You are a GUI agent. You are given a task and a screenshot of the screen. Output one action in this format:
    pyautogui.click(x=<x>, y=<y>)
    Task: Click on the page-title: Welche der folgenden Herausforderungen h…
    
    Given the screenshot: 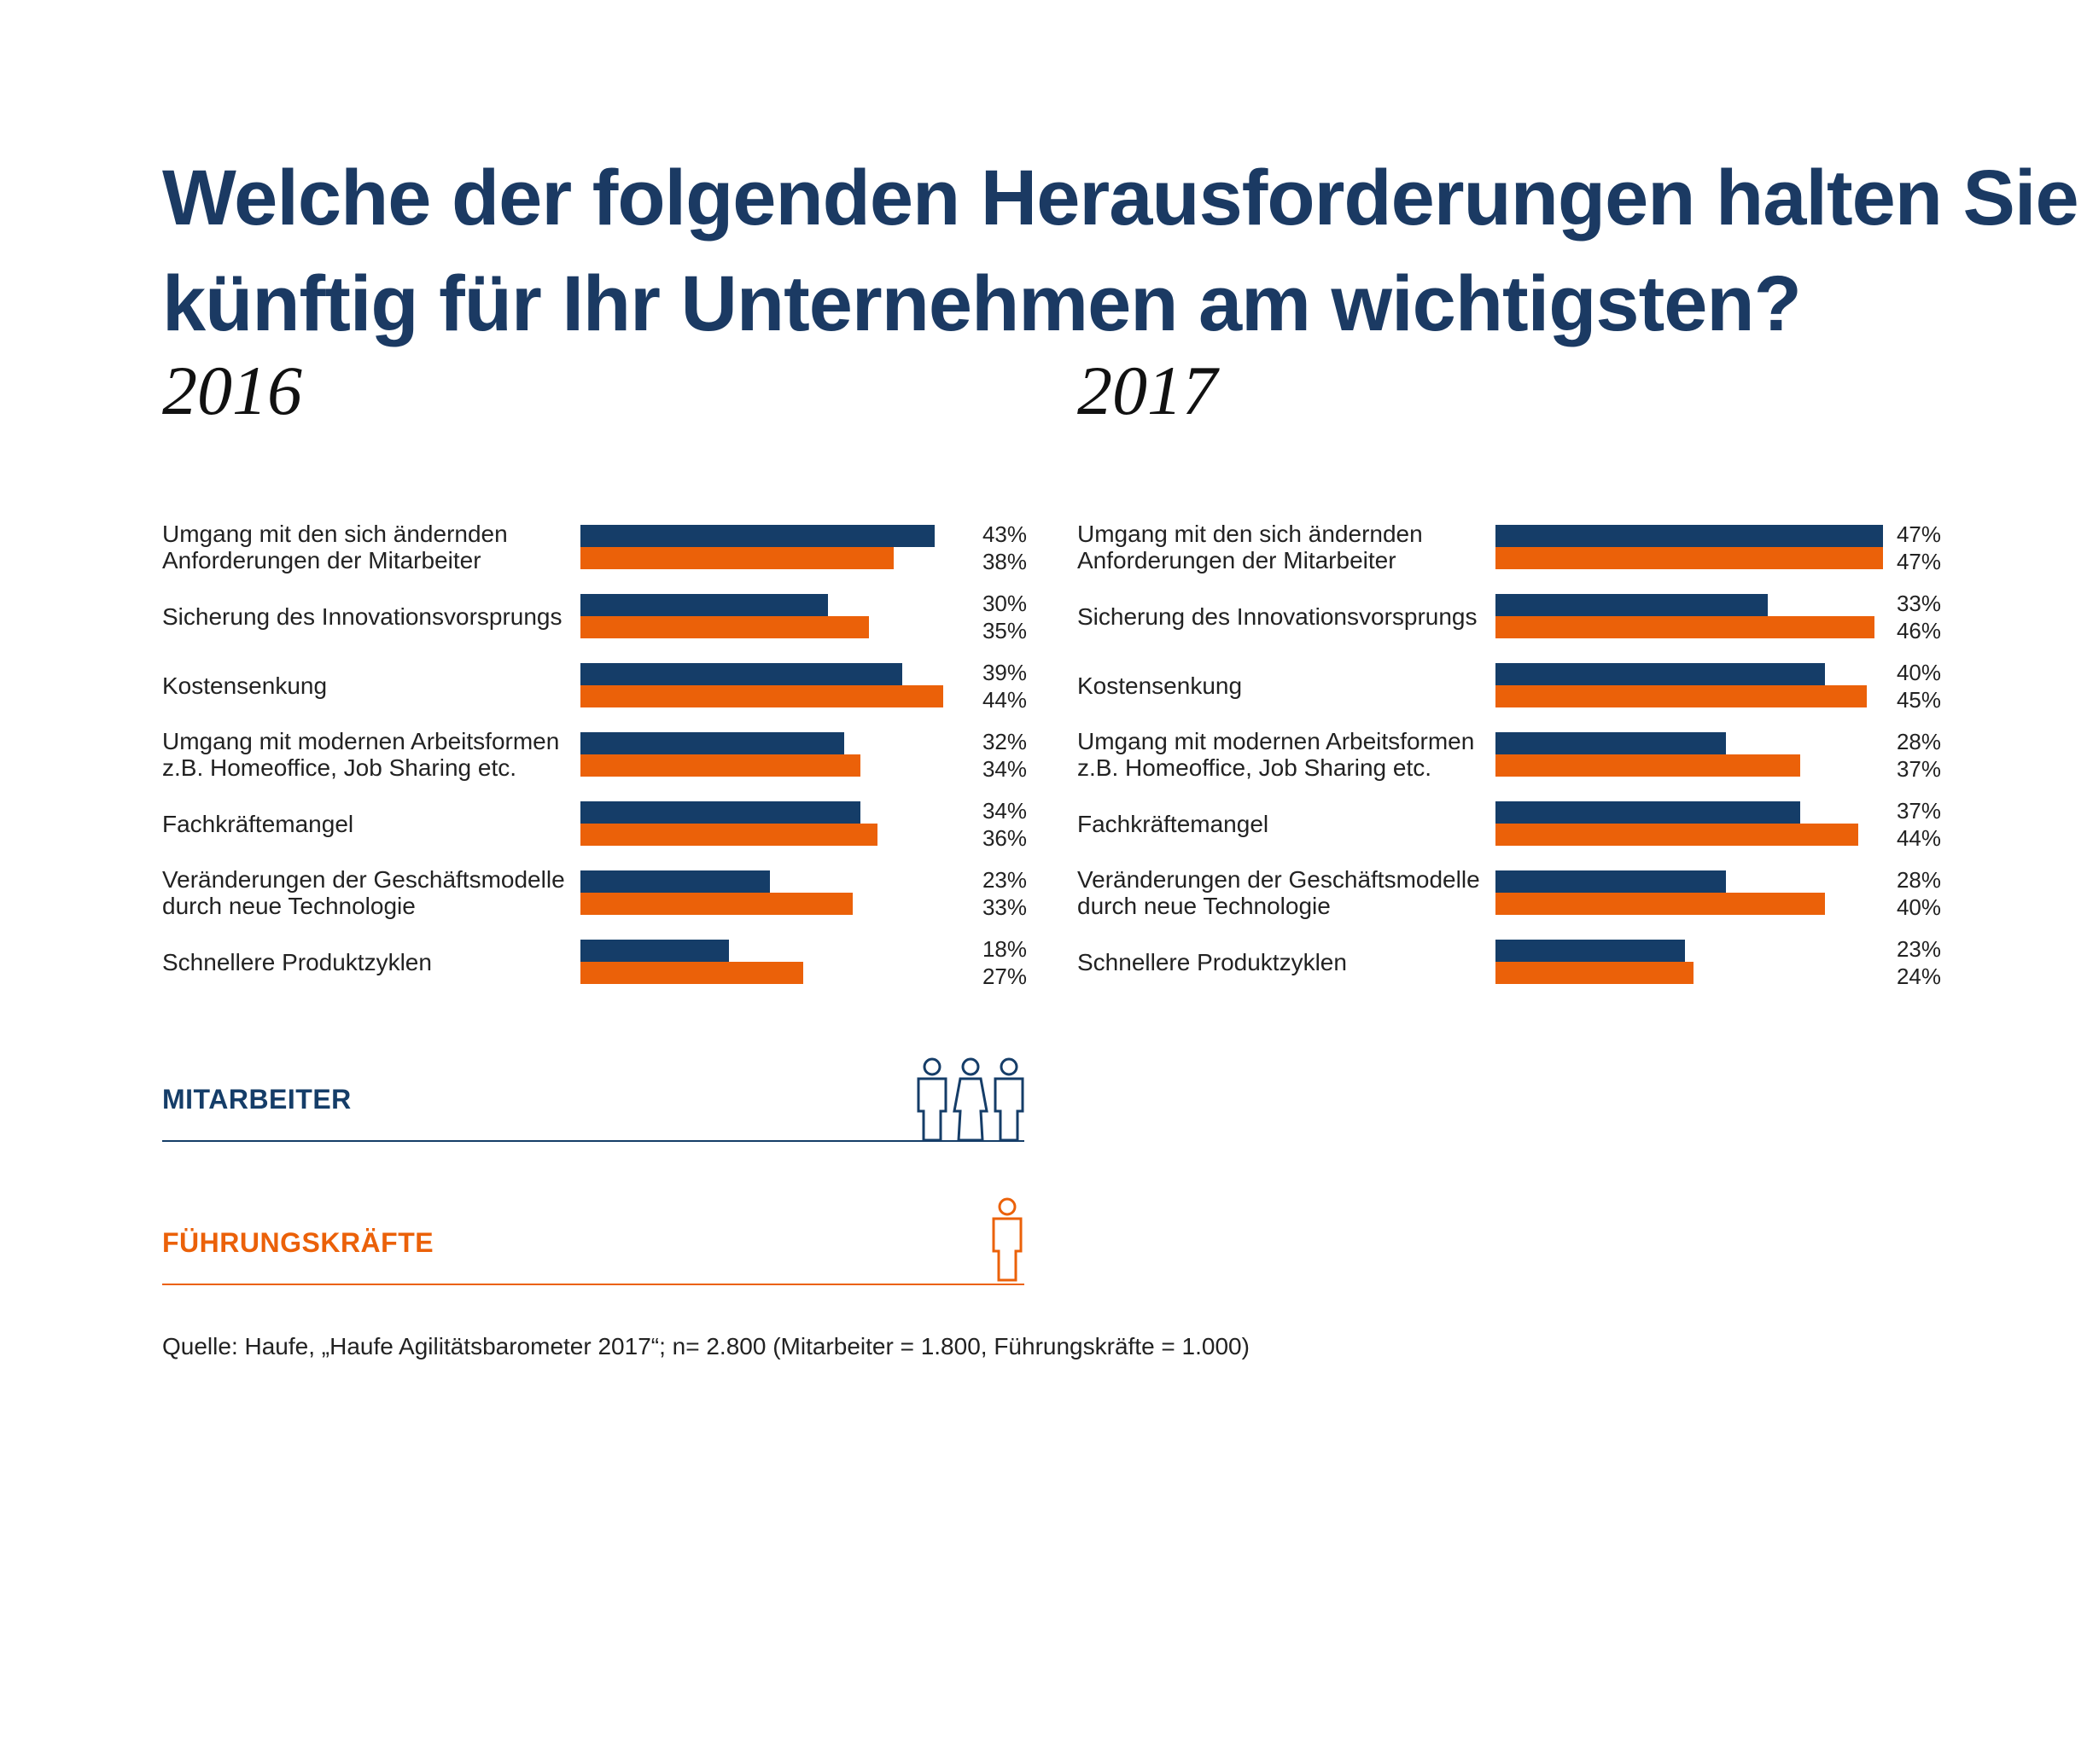 What is the action you would take?
    pyautogui.click(x=1120, y=251)
    